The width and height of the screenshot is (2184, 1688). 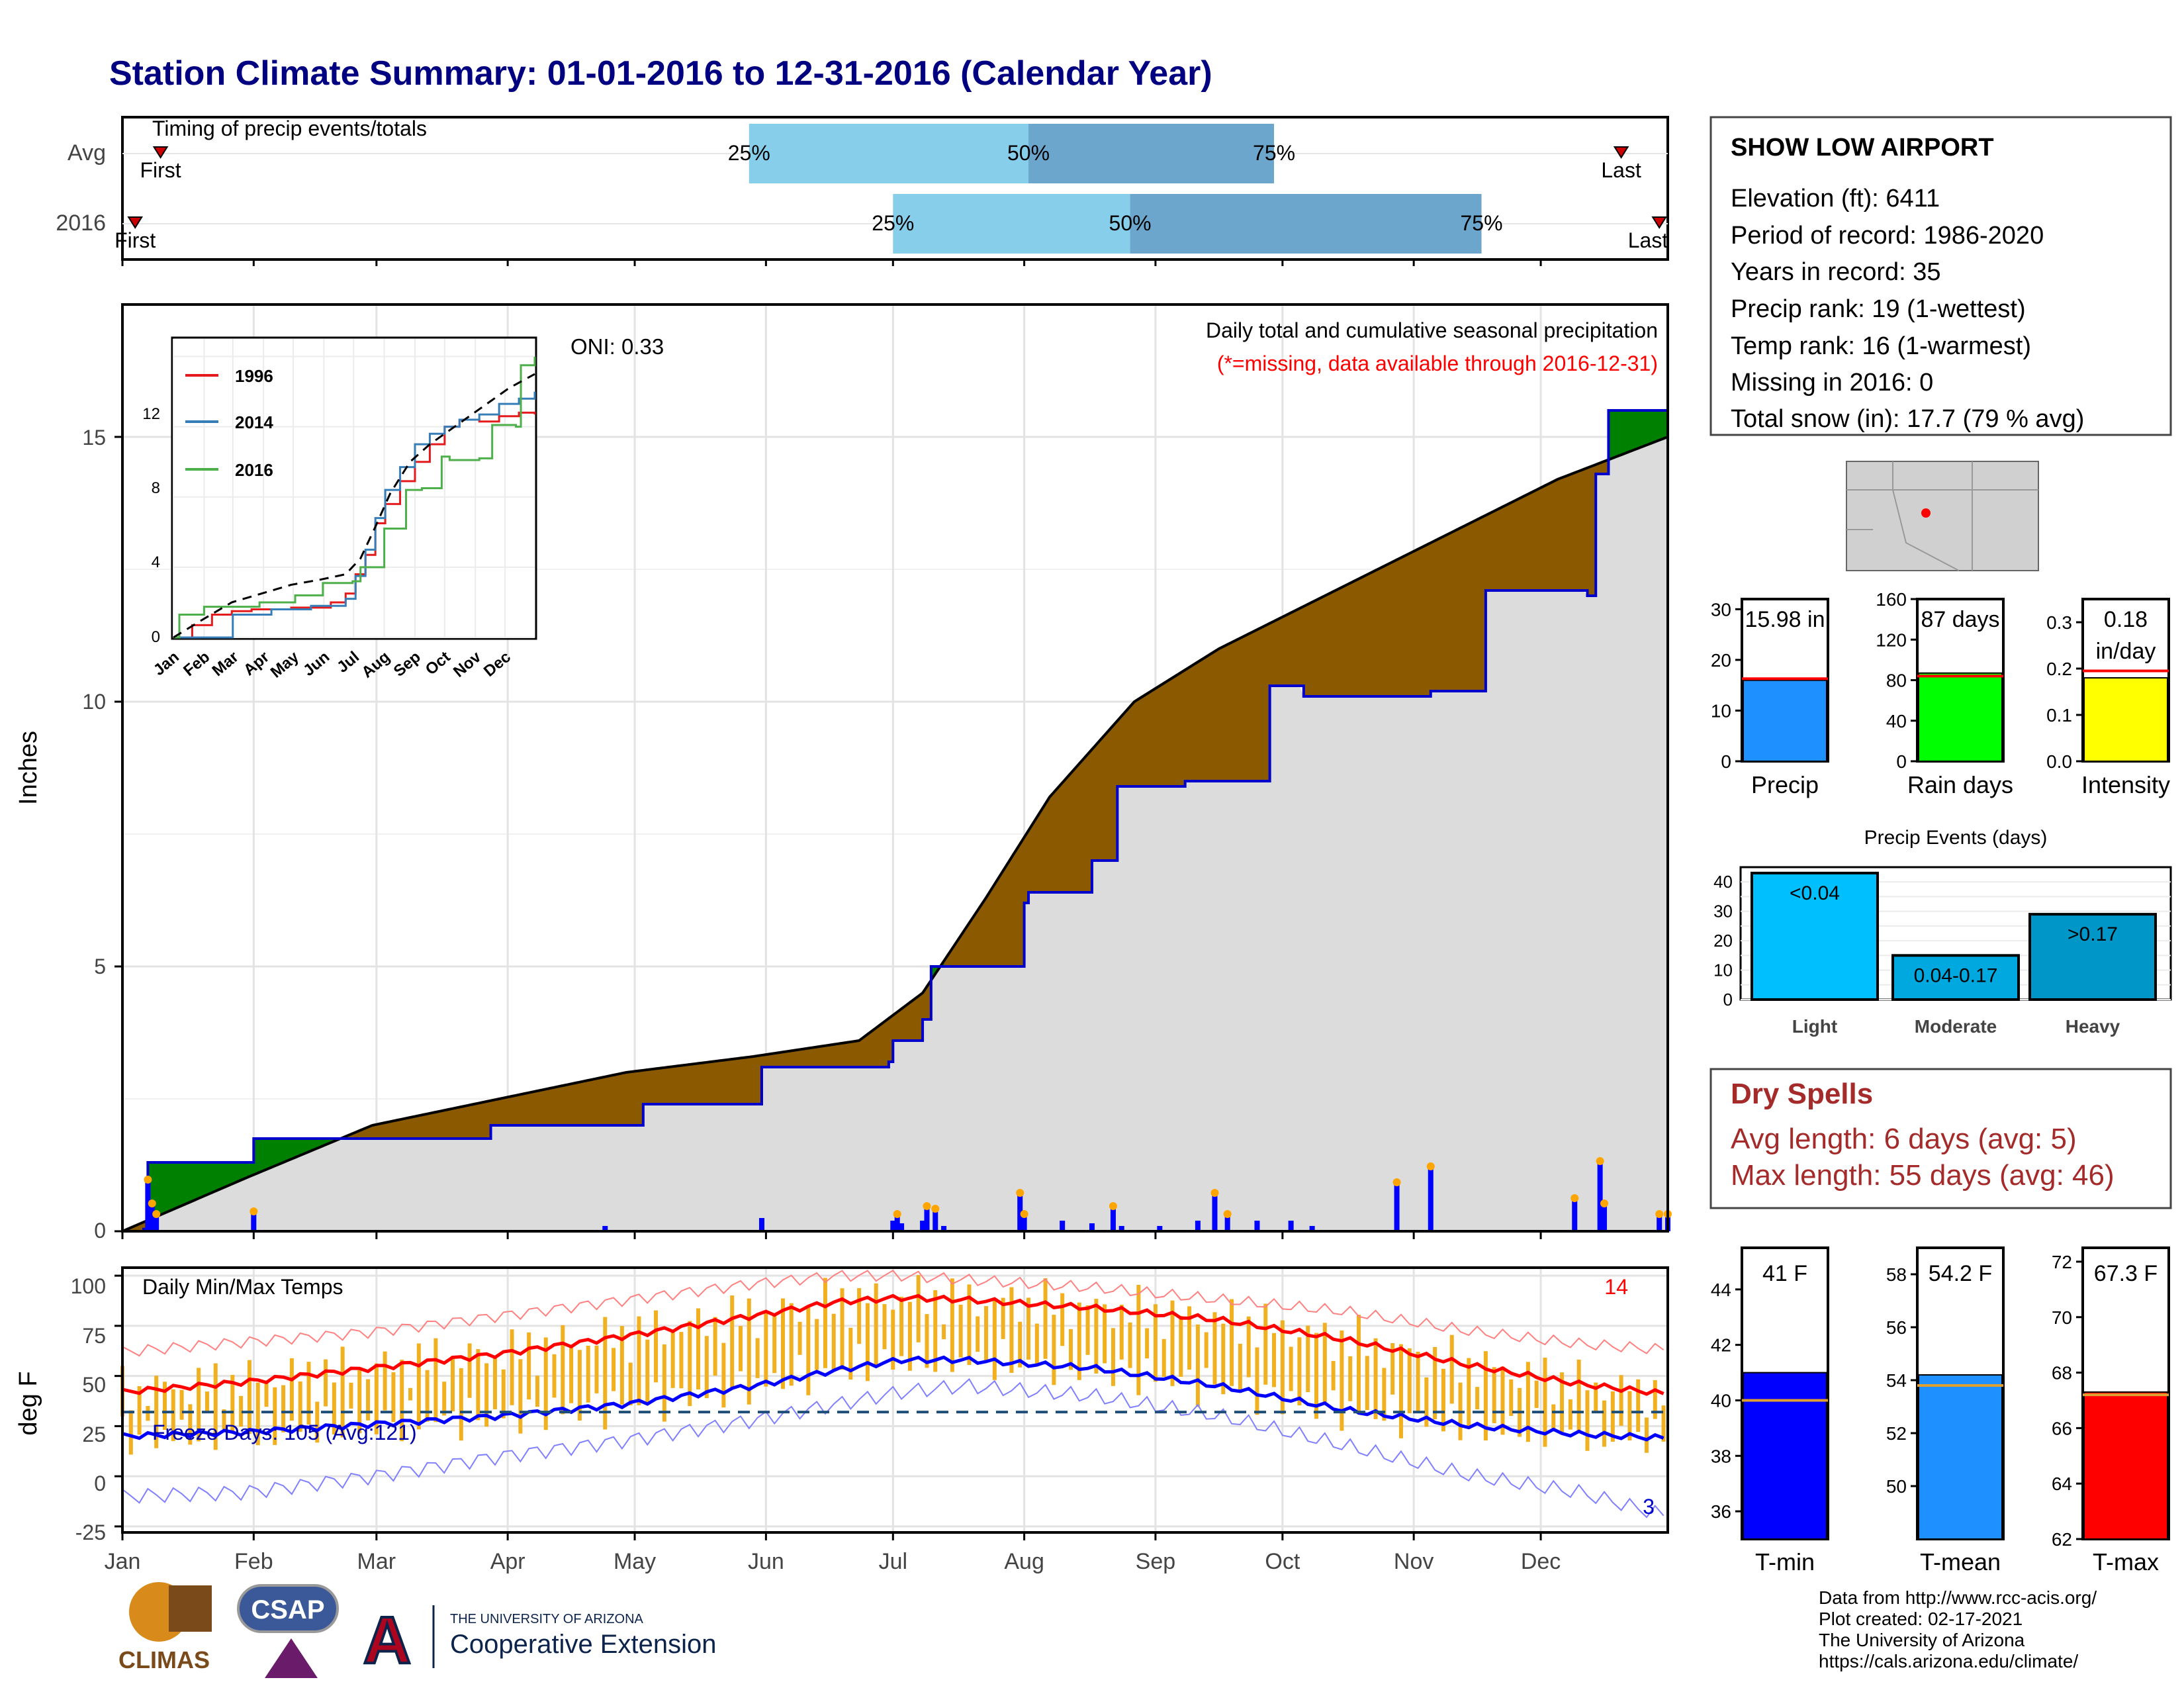 What do you see at coordinates (376, 1561) in the screenshot?
I see `month-label-Mar: Mar` at bounding box center [376, 1561].